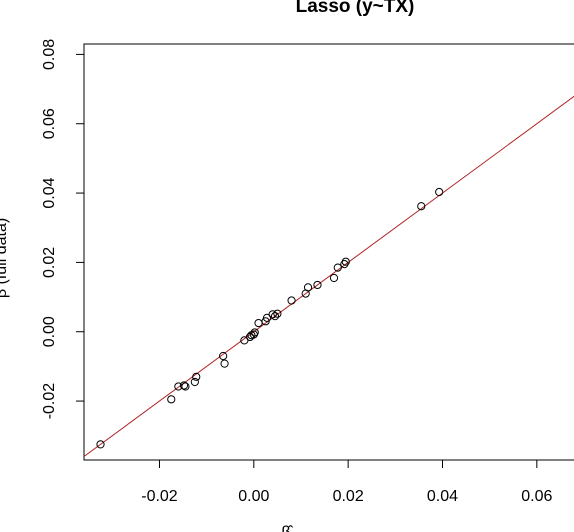 Image resolution: width=574 pixels, height=532 pixels. I want to click on y-axis-label: β̂ (full data), so click(5, 258).